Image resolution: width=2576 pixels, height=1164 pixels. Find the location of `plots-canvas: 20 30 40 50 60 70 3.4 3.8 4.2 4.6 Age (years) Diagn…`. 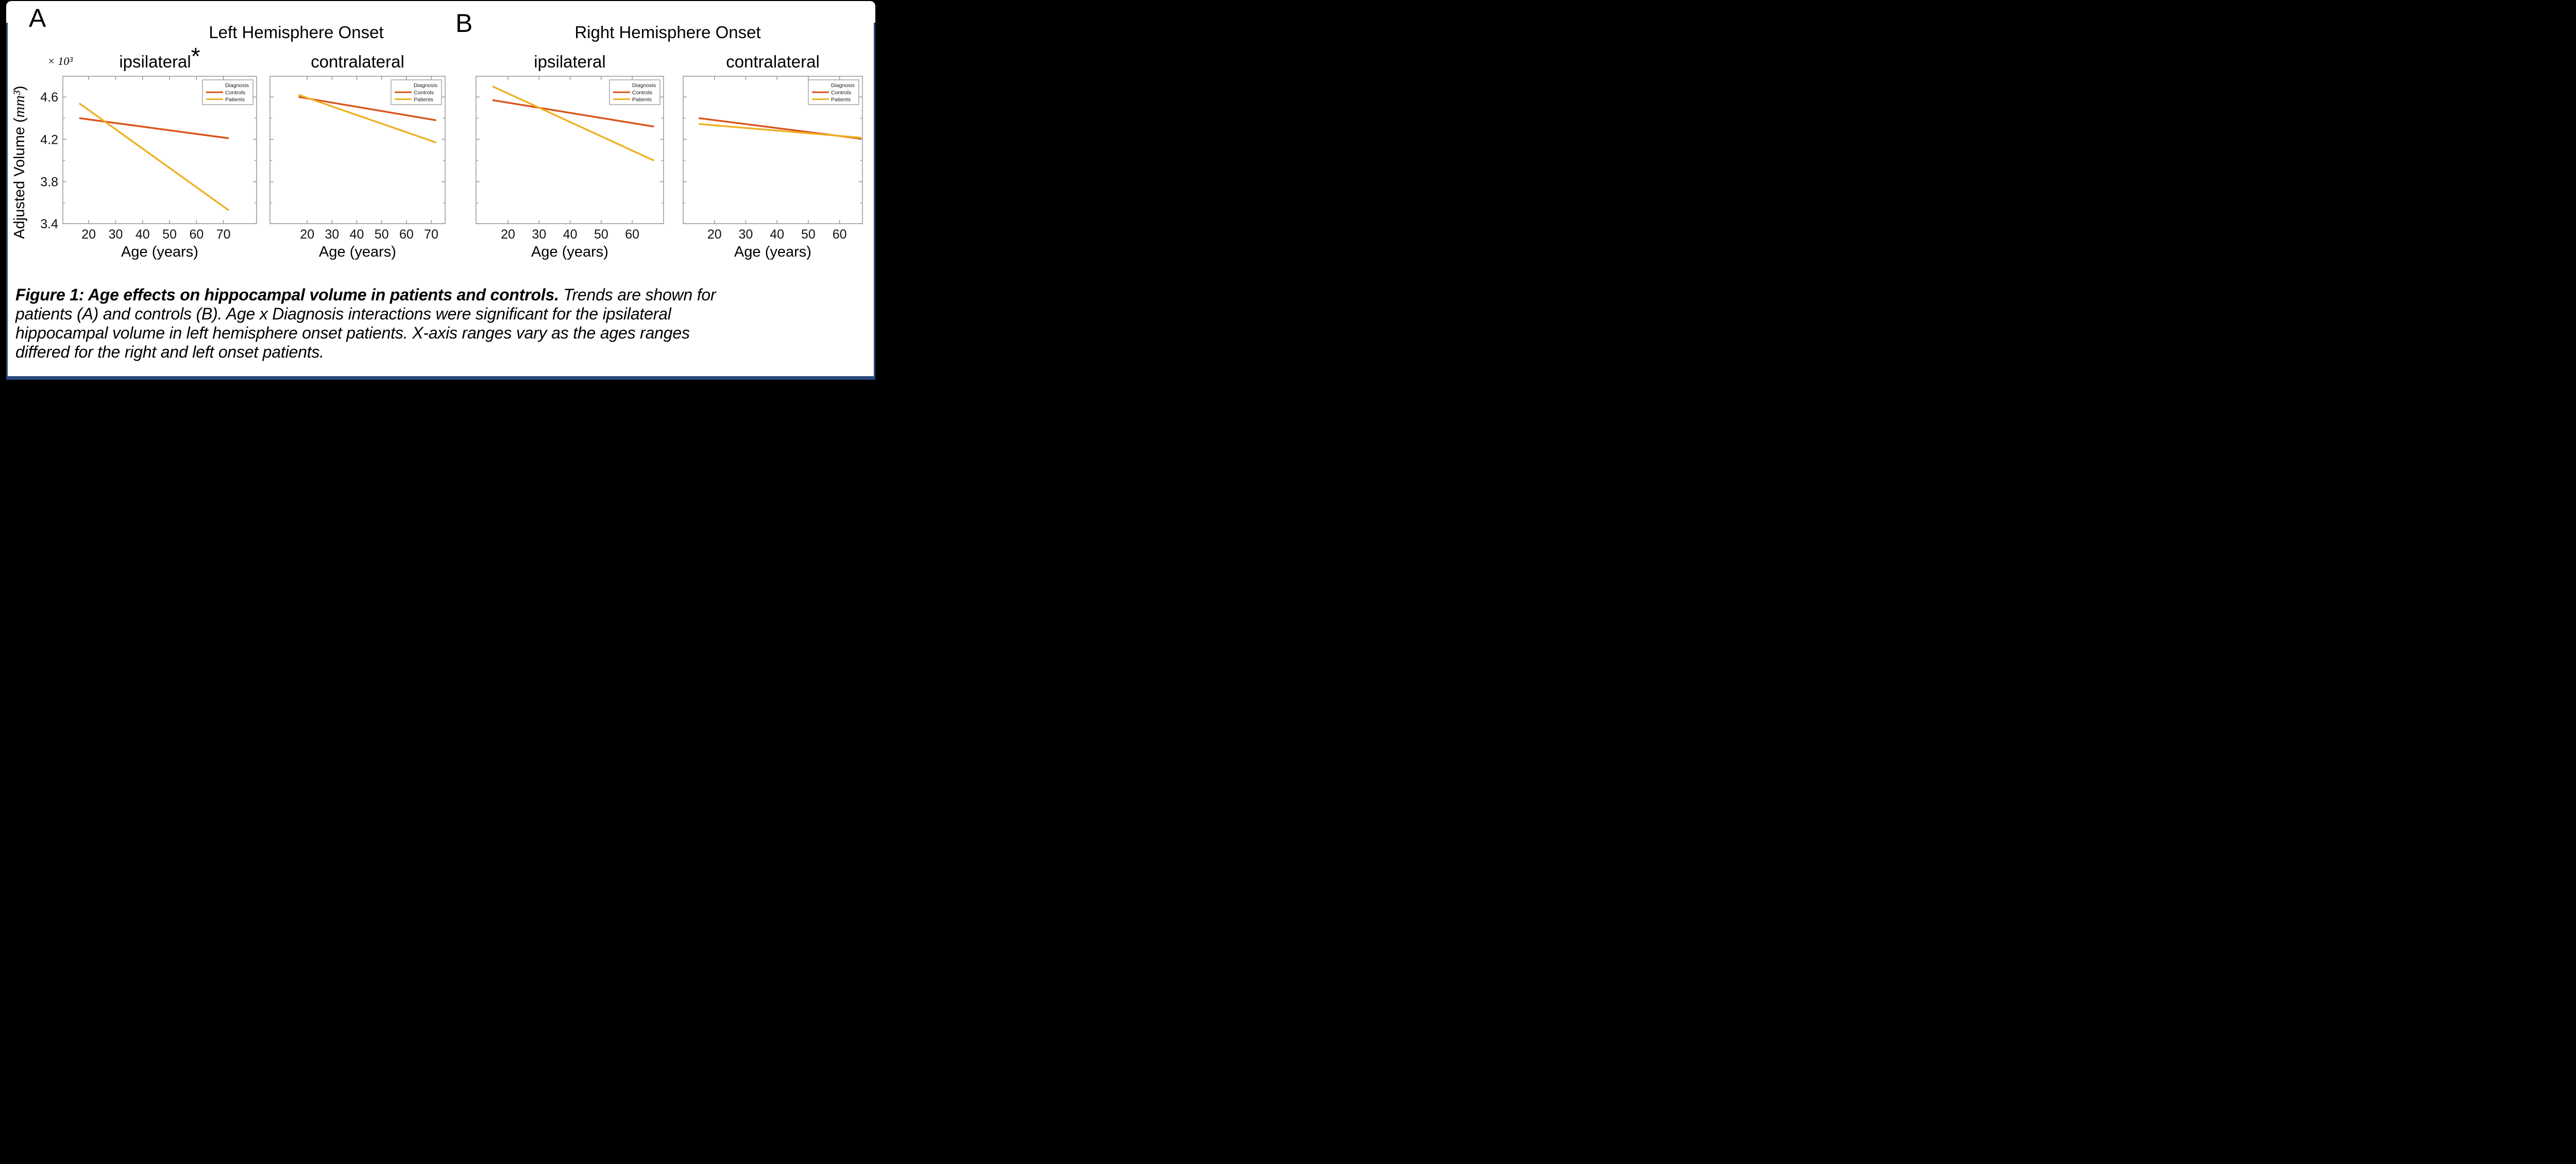

plots-canvas: 20 30 40 50 60 70 3.4 3.8 4.2 4.6 Age (years) Diagn… is located at coordinates (452, 168).